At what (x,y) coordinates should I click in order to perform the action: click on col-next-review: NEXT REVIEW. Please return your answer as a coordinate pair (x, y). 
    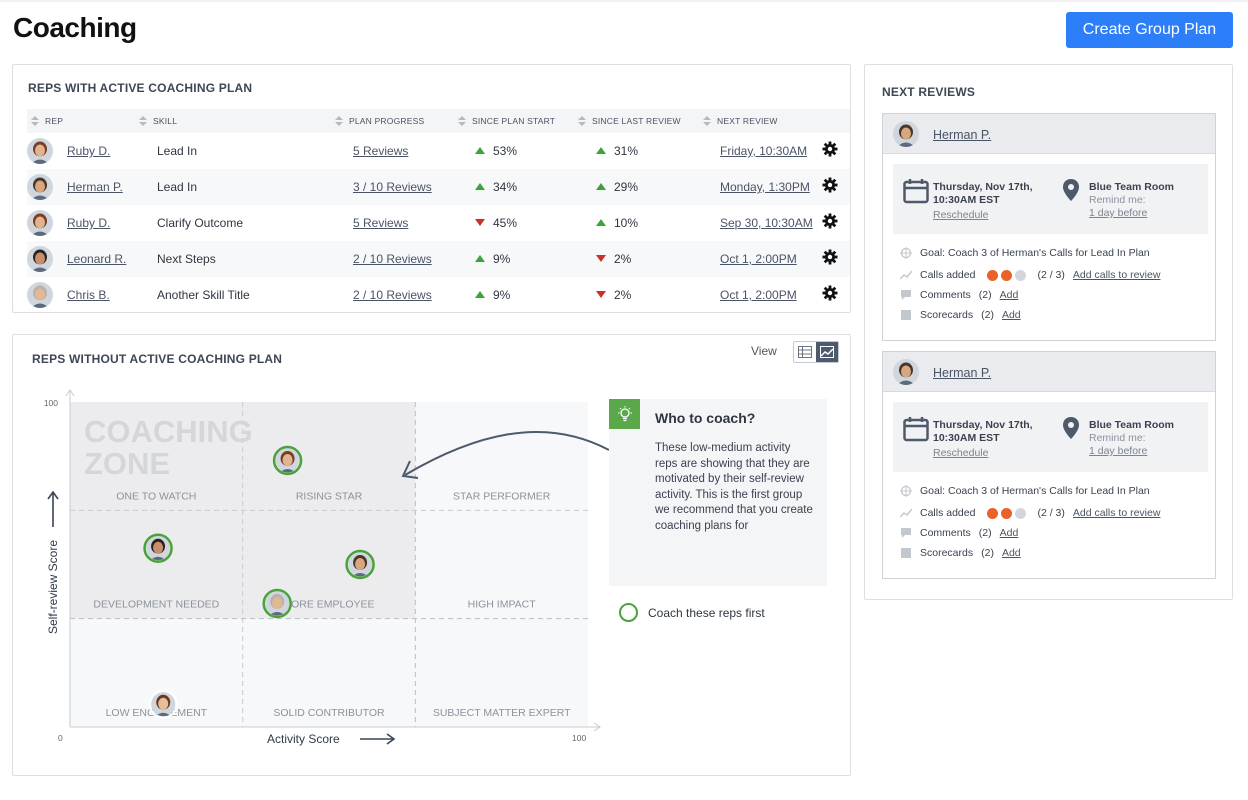
    Looking at the image, I should click on (740, 121).